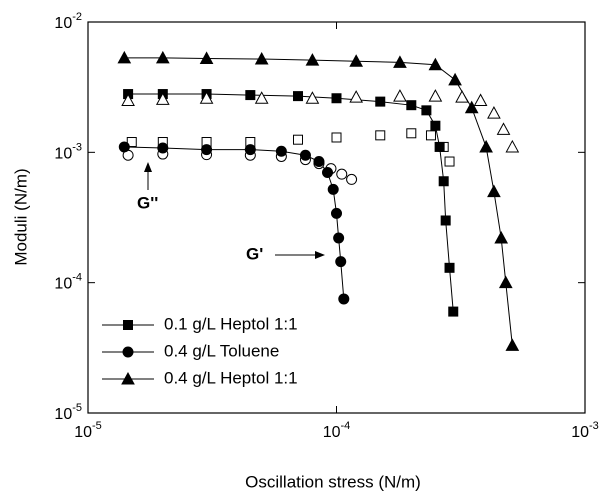 The image size is (600, 498). I want to click on legend-label: 0.4 g/L Toluene, so click(221, 350).